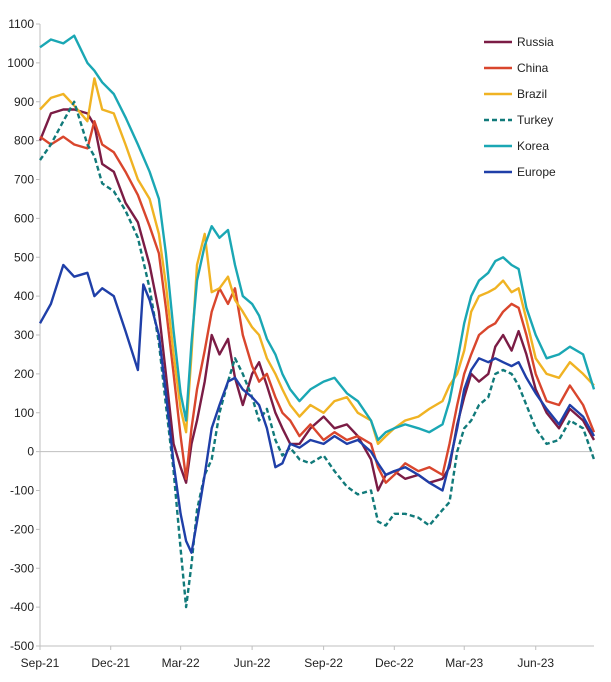 The width and height of the screenshot is (611, 682). Describe the element at coordinates (24, 141) in the screenshot. I see `y-tick-label: 800` at that location.